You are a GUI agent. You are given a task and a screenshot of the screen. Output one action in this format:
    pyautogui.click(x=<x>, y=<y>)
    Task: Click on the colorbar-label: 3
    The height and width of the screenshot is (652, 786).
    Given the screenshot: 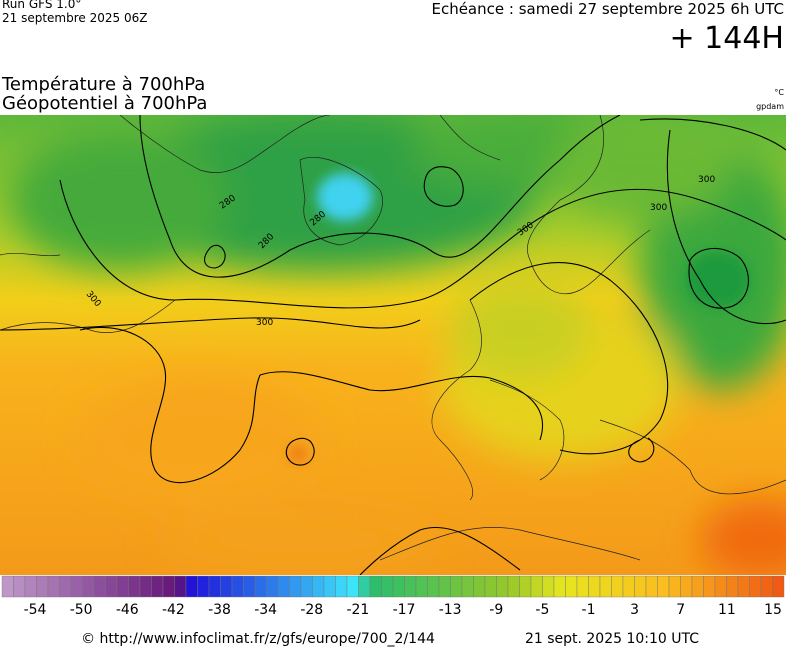 What is the action you would take?
    pyautogui.click(x=634, y=610)
    